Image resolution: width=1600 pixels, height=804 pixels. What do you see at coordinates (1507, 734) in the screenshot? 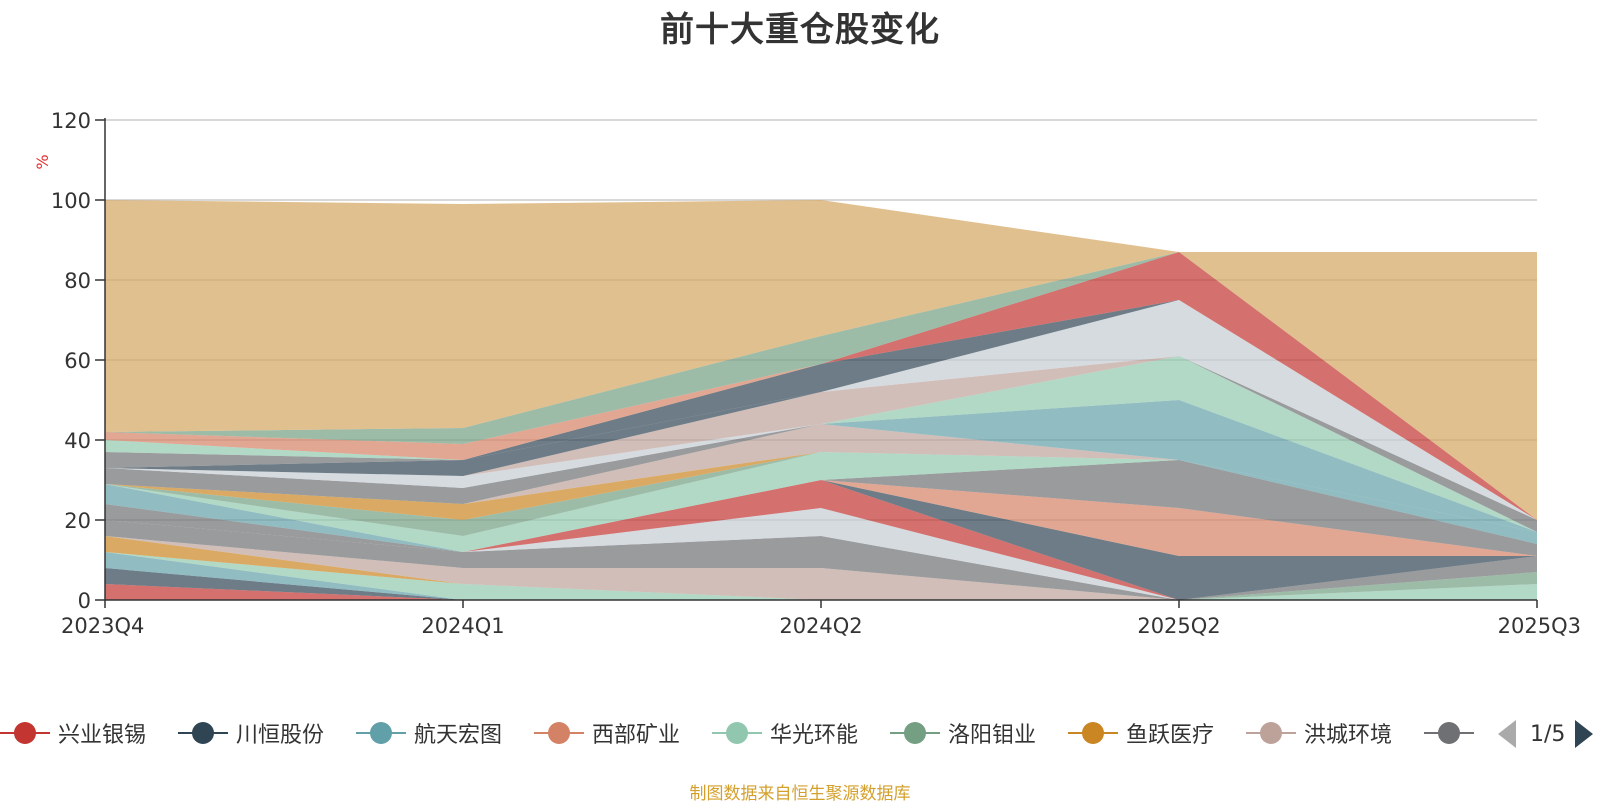
I see `legend-prev-page-icon` at bounding box center [1507, 734].